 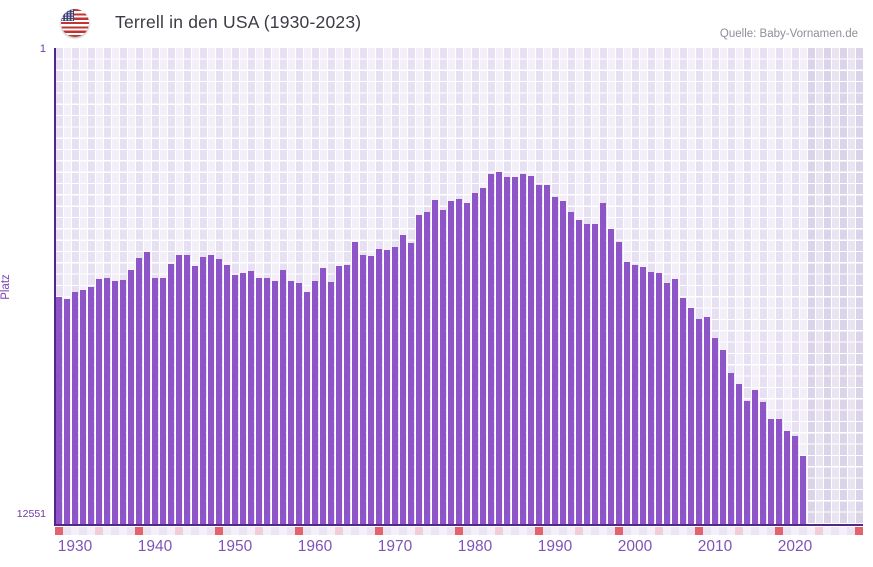 What do you see at coordinates (363, 389) in the screenshot?
I see `bar-1966` at bounding box center [363, 389].